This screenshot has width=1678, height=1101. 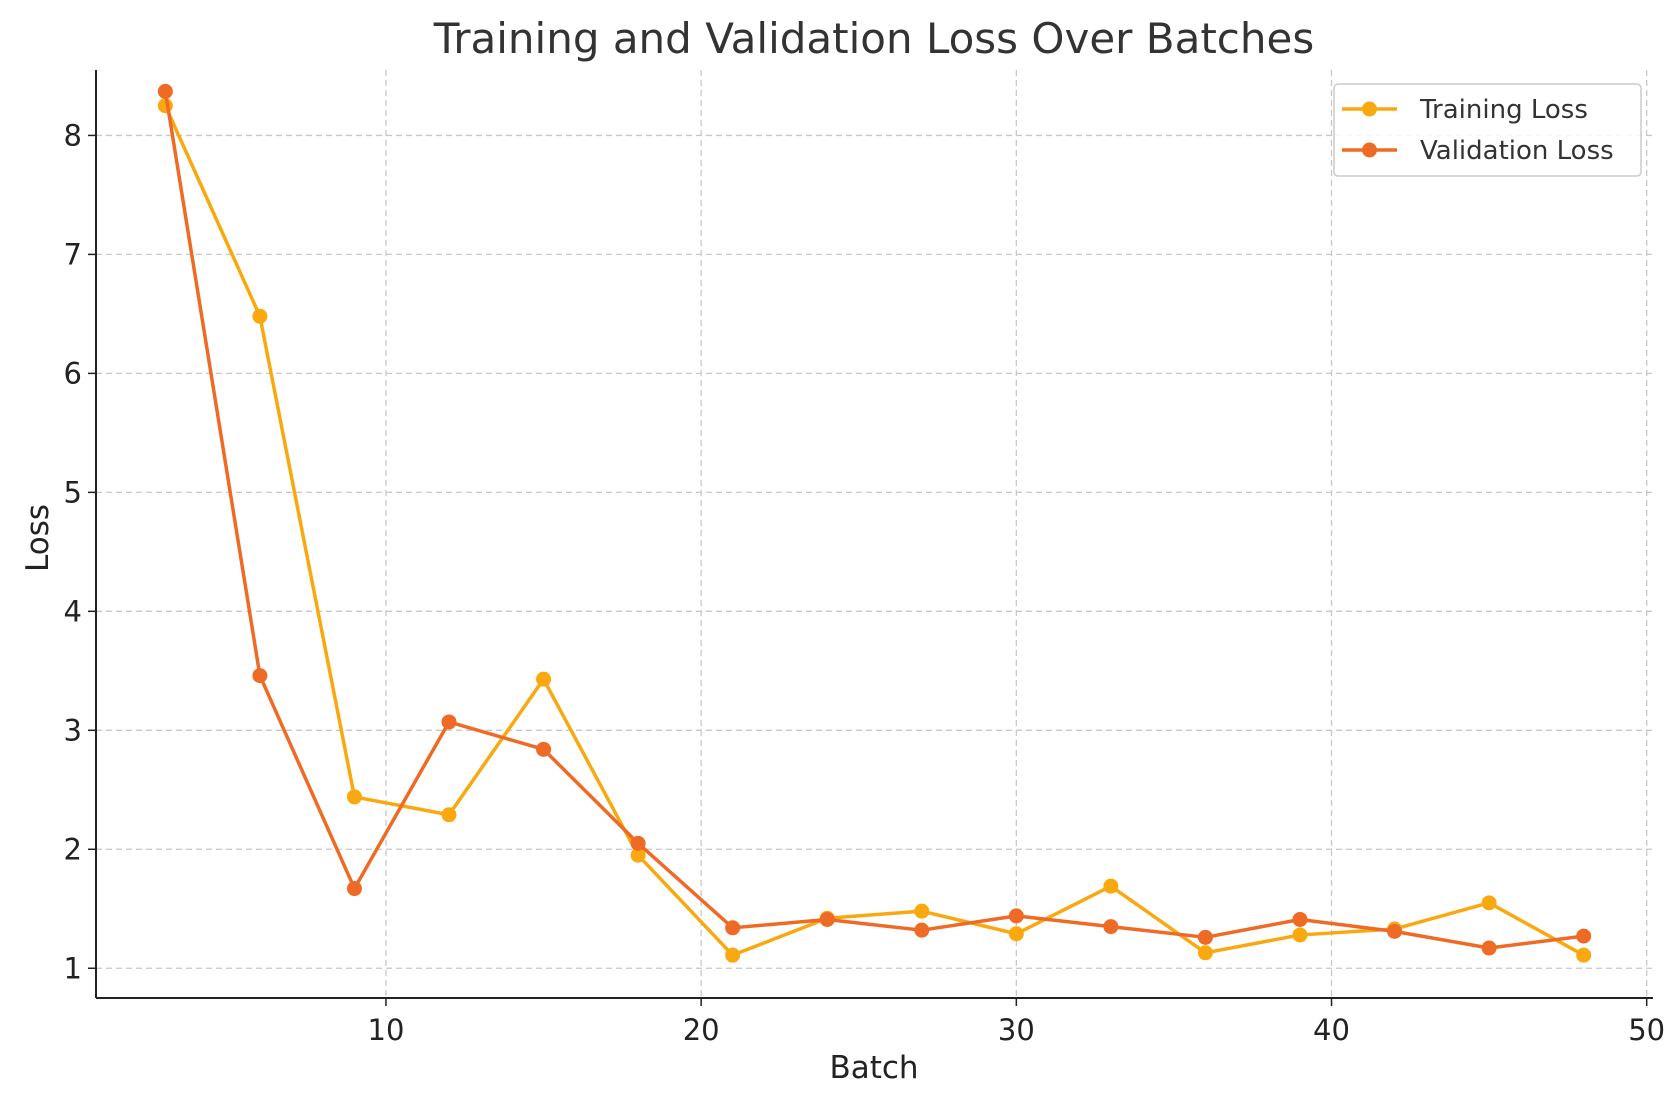 What do you see at coordinates (38, 538) in the screenshot?
I see `y-axis-title: Loss` at bounding box center [38, 538].